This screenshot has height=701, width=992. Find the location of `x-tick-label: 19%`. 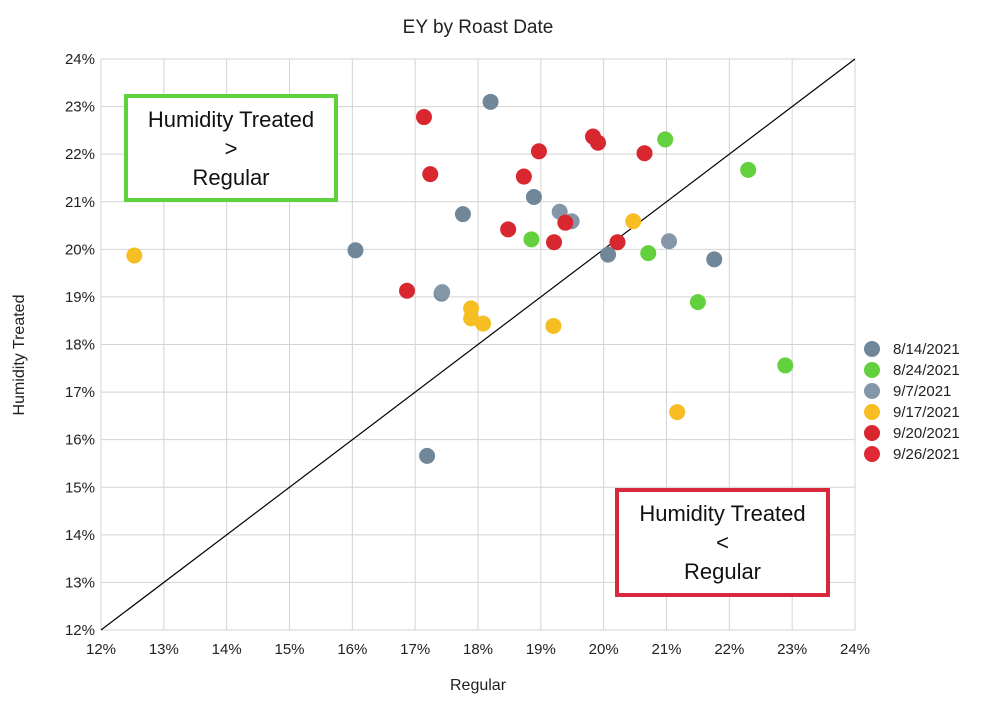

x-tick-label: 19% is located at coordinates (541, 649).